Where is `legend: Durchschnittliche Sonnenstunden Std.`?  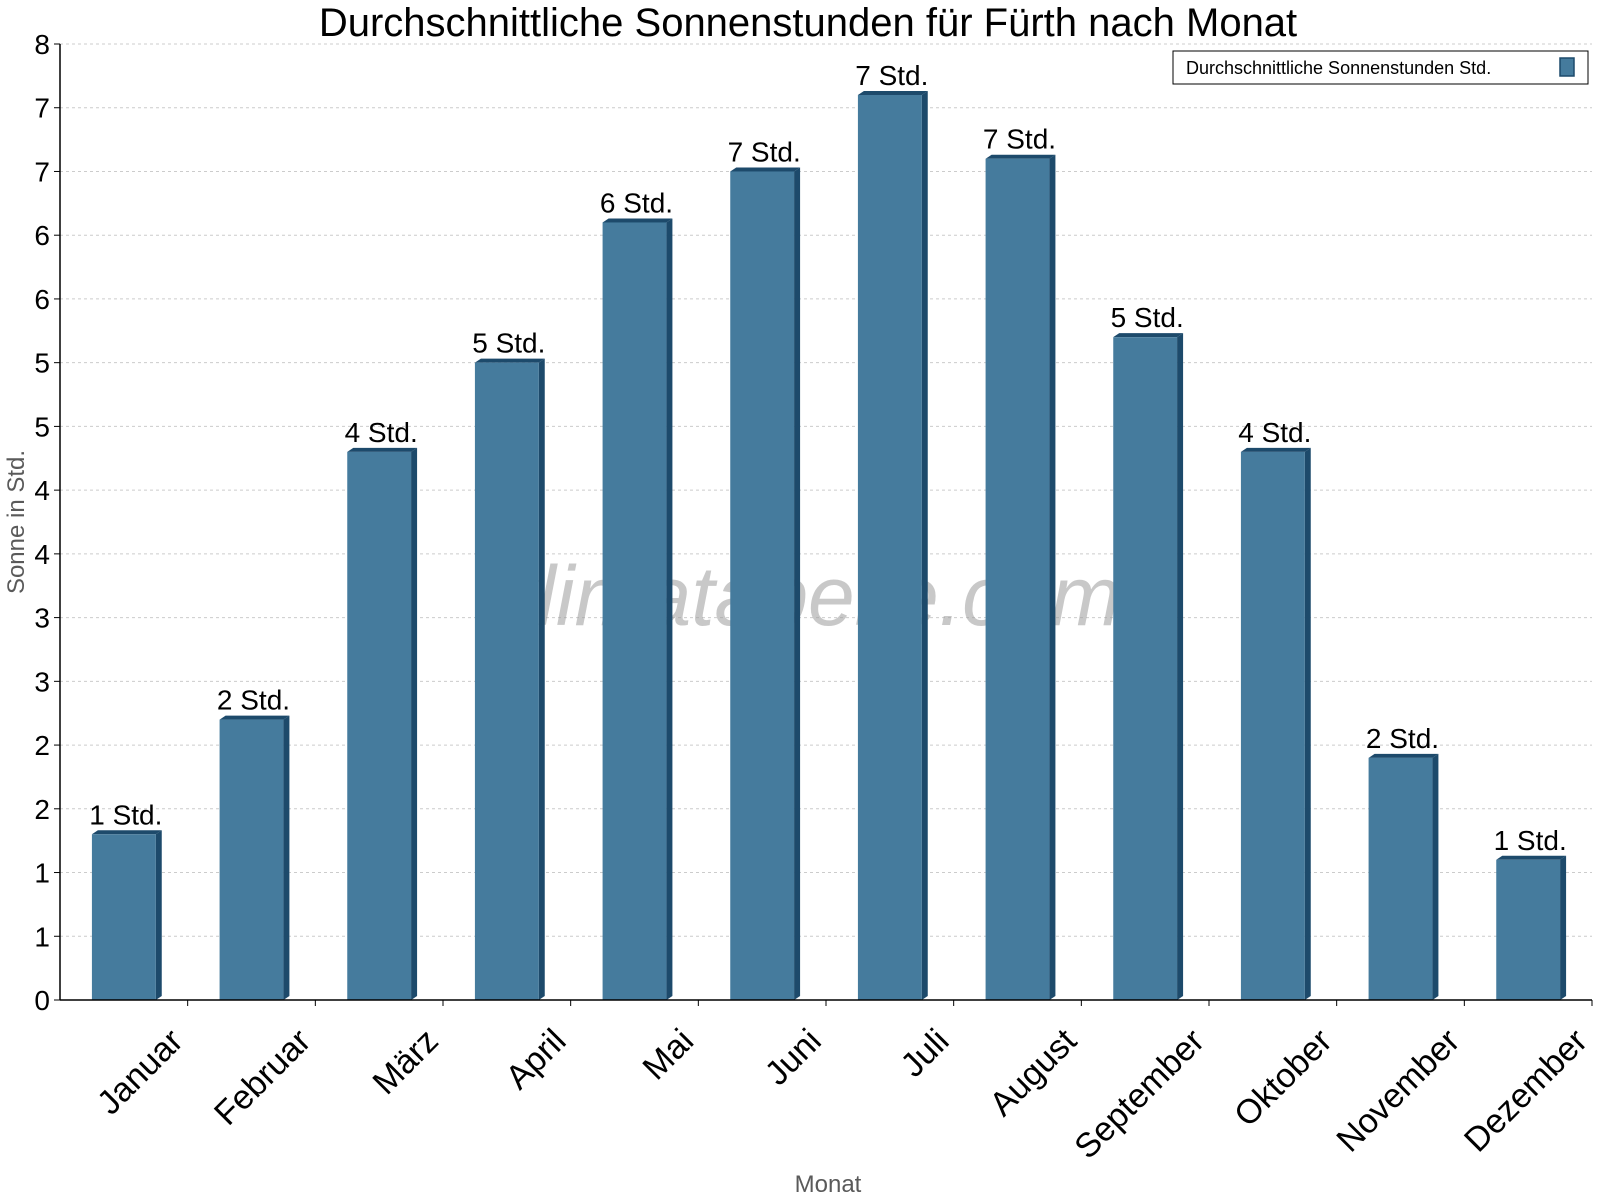
legend: Durchschnittliche Sonnenstunden Std. is located at coordinates (1380, 67).